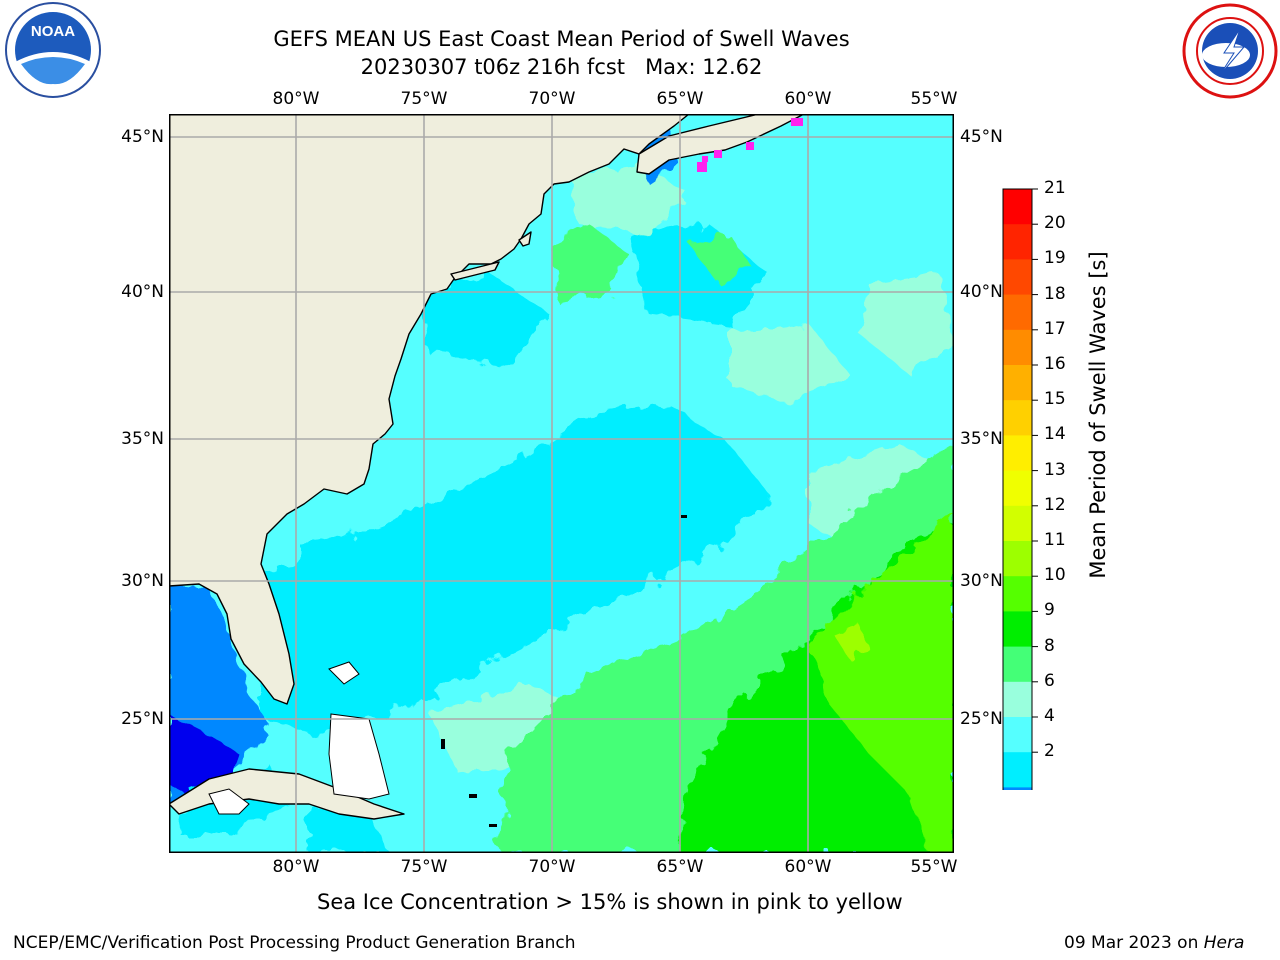 This screenshot has width=1280, height=960. Describe the element at coordinates (1055, 575) in the screenshot. I see `colorbar-tick-label: 10` at that location.